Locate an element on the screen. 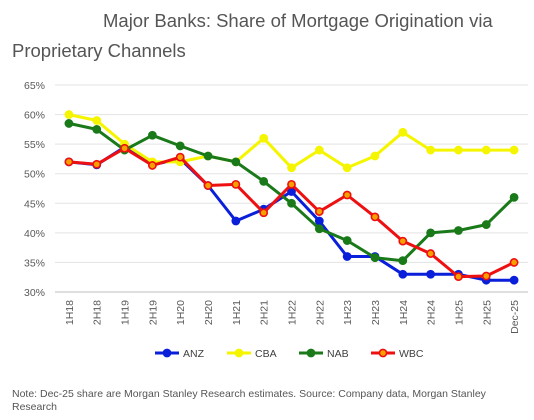 The width and height of the screenshot is (534, 420). y-tick-label: 40% is located at coordinates (34, 234).